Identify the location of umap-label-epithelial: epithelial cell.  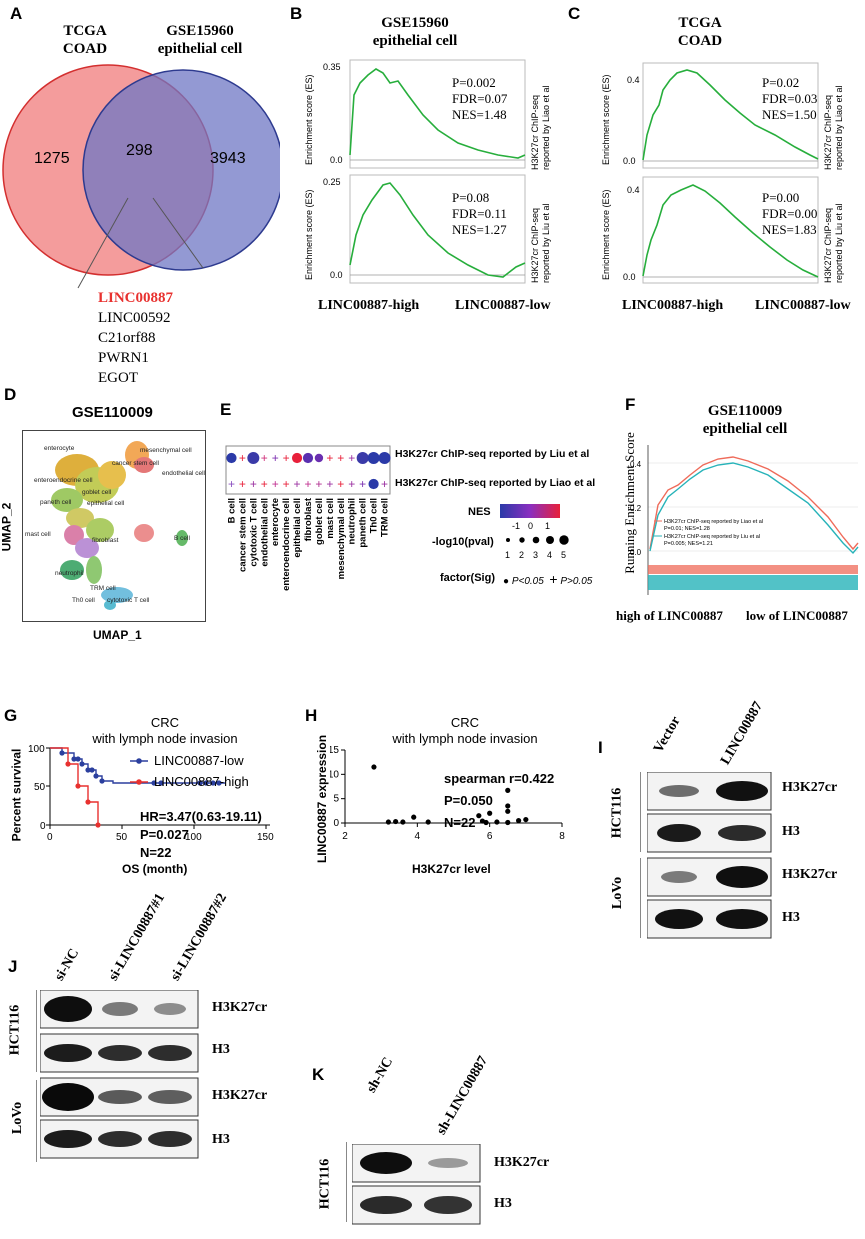
(106, 503).